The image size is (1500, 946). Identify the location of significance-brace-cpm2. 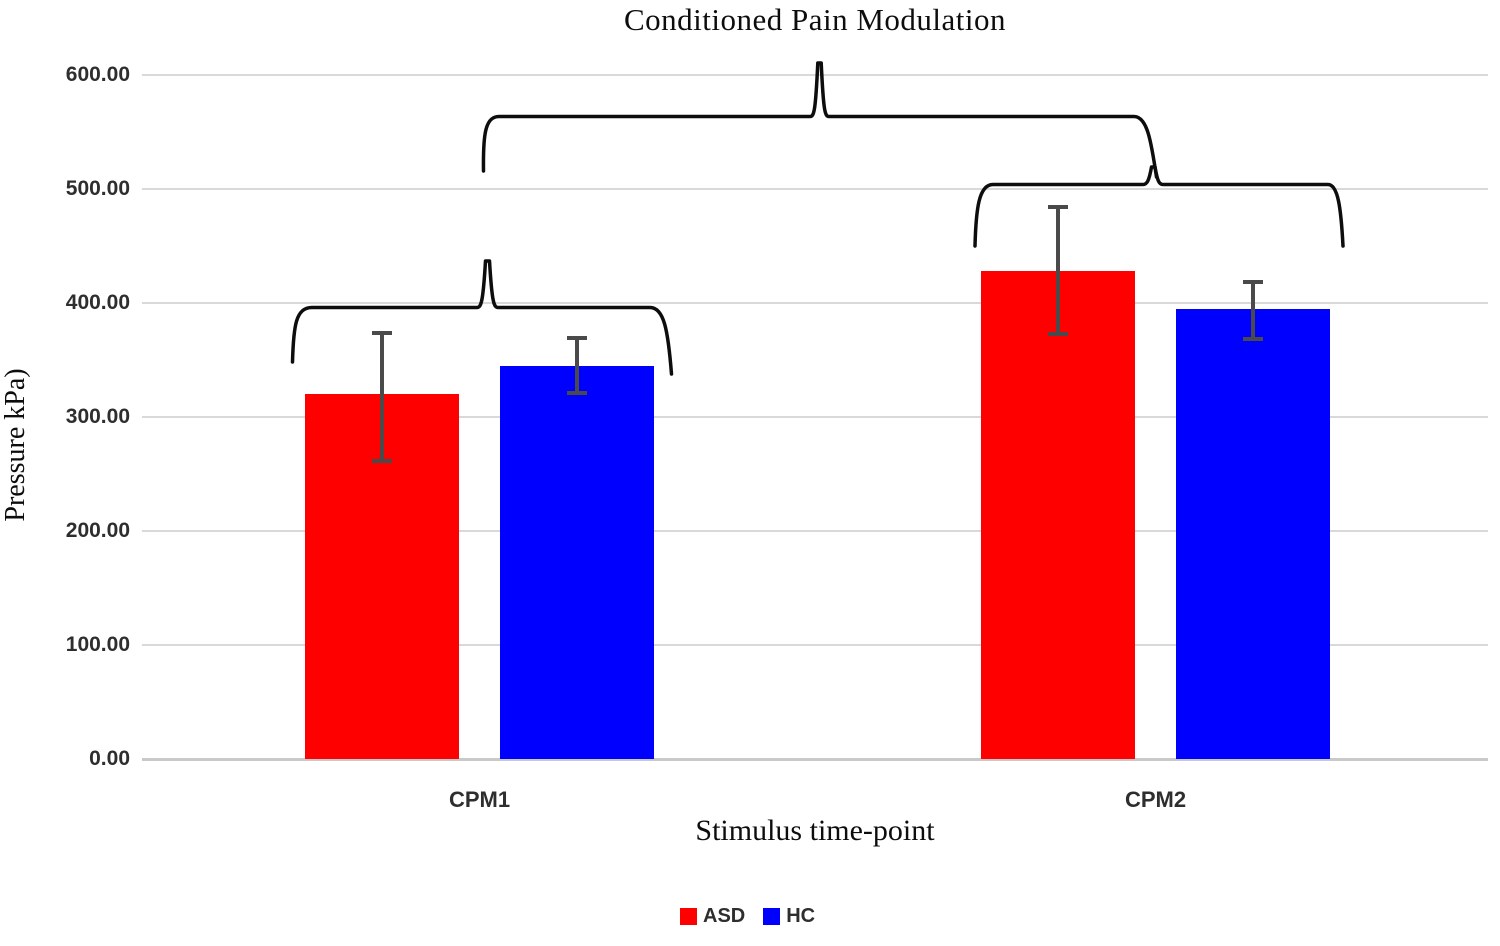
(1159, 206).